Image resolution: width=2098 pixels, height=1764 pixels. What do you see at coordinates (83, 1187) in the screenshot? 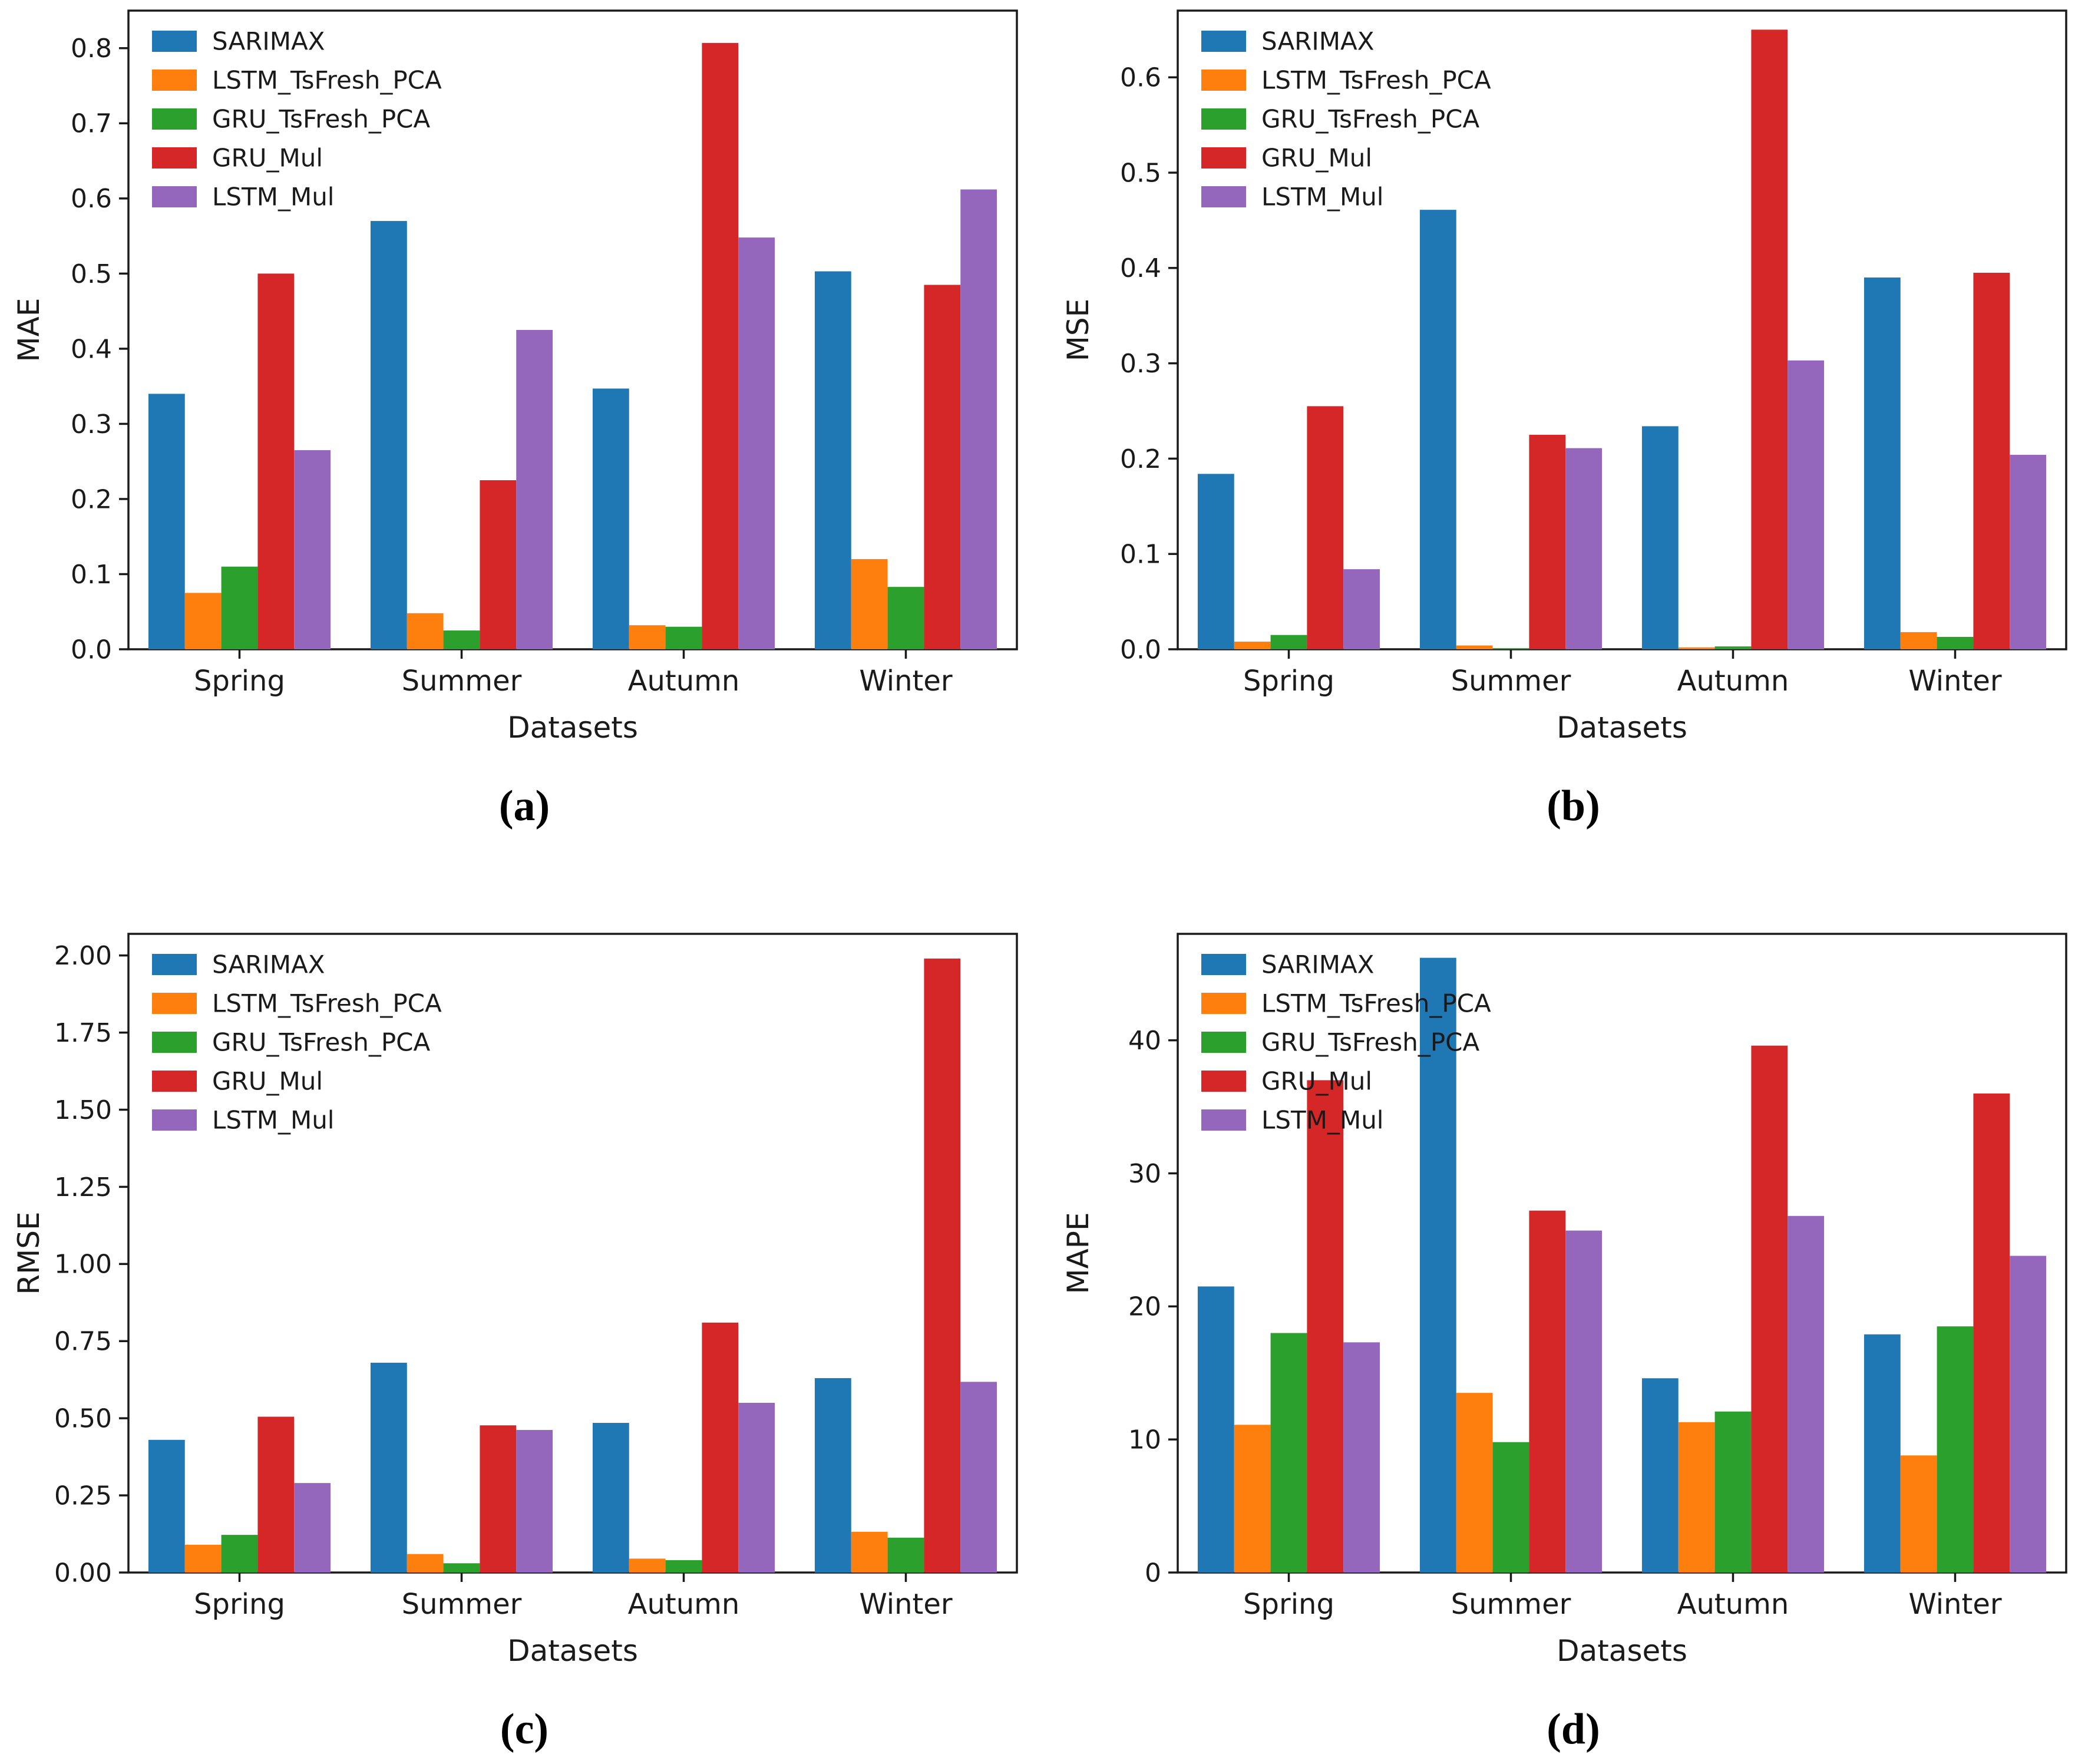
I see `y-tick-label: 1.25` at bounding box center [83, 1187].